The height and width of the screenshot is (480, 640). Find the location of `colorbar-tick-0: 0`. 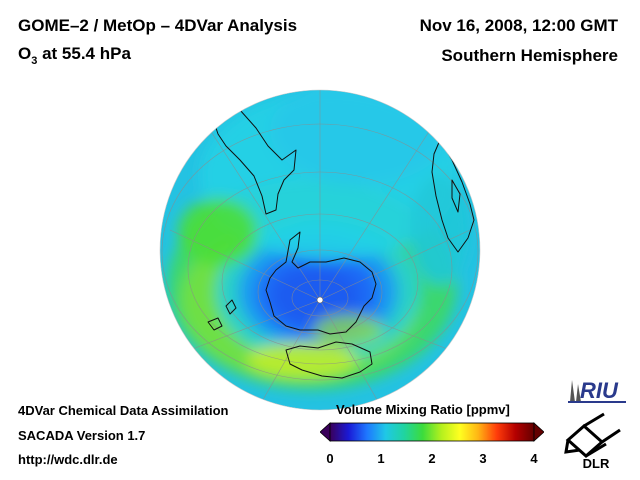

colorbar-tick-0: 0 is located at coordinates (330, 458).